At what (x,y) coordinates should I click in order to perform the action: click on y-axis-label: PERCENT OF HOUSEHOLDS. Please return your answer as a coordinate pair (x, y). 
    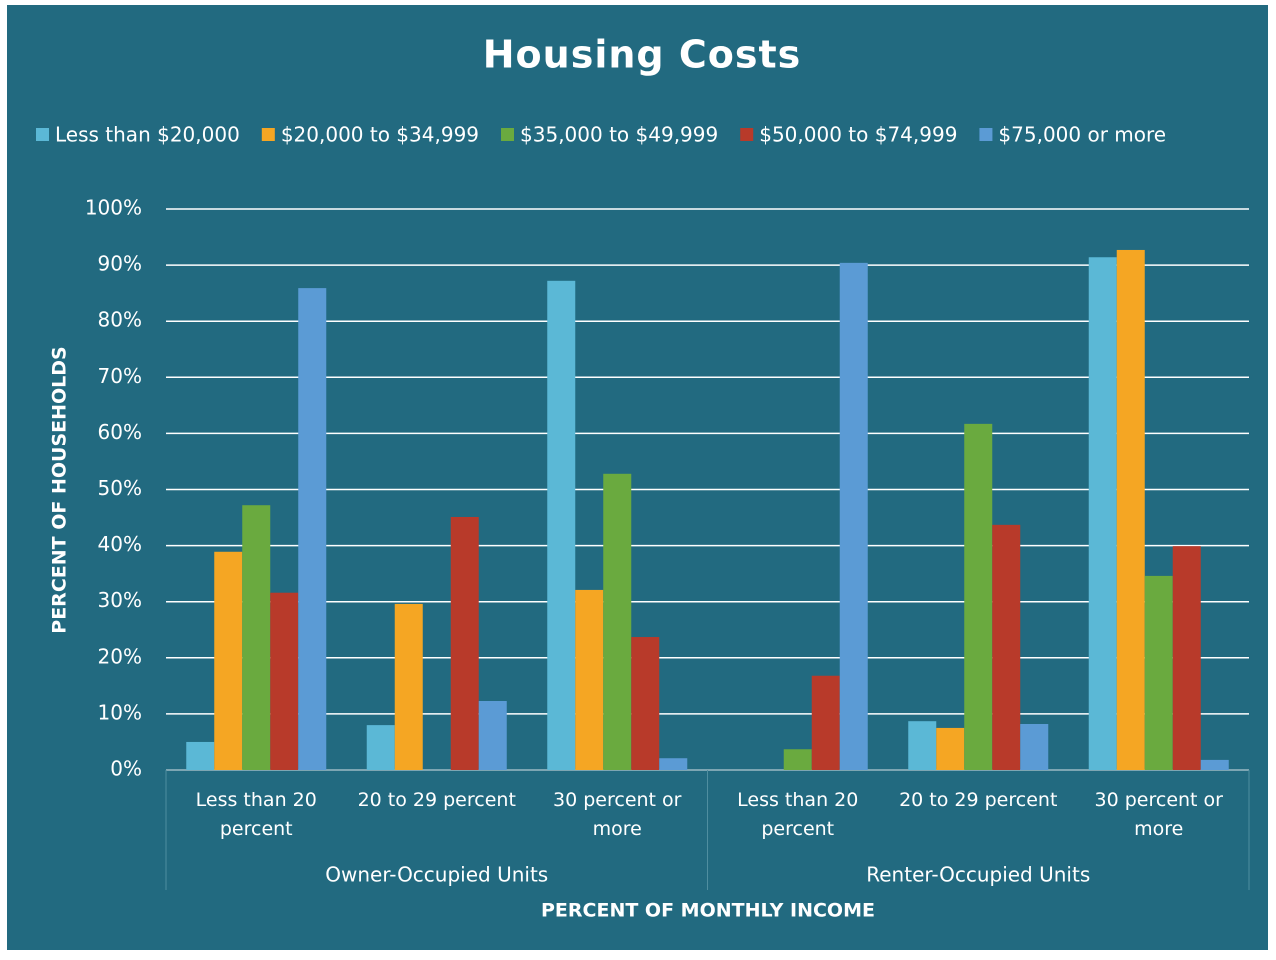
    Looking at the image, I should click on (60, 489).